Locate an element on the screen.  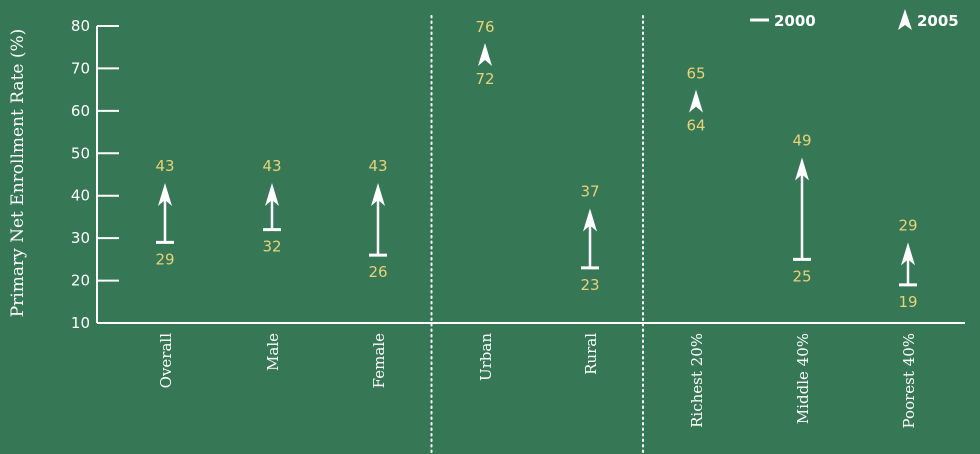
category-label-middle-40: Middle 40% is located at coordinates (803, 378).